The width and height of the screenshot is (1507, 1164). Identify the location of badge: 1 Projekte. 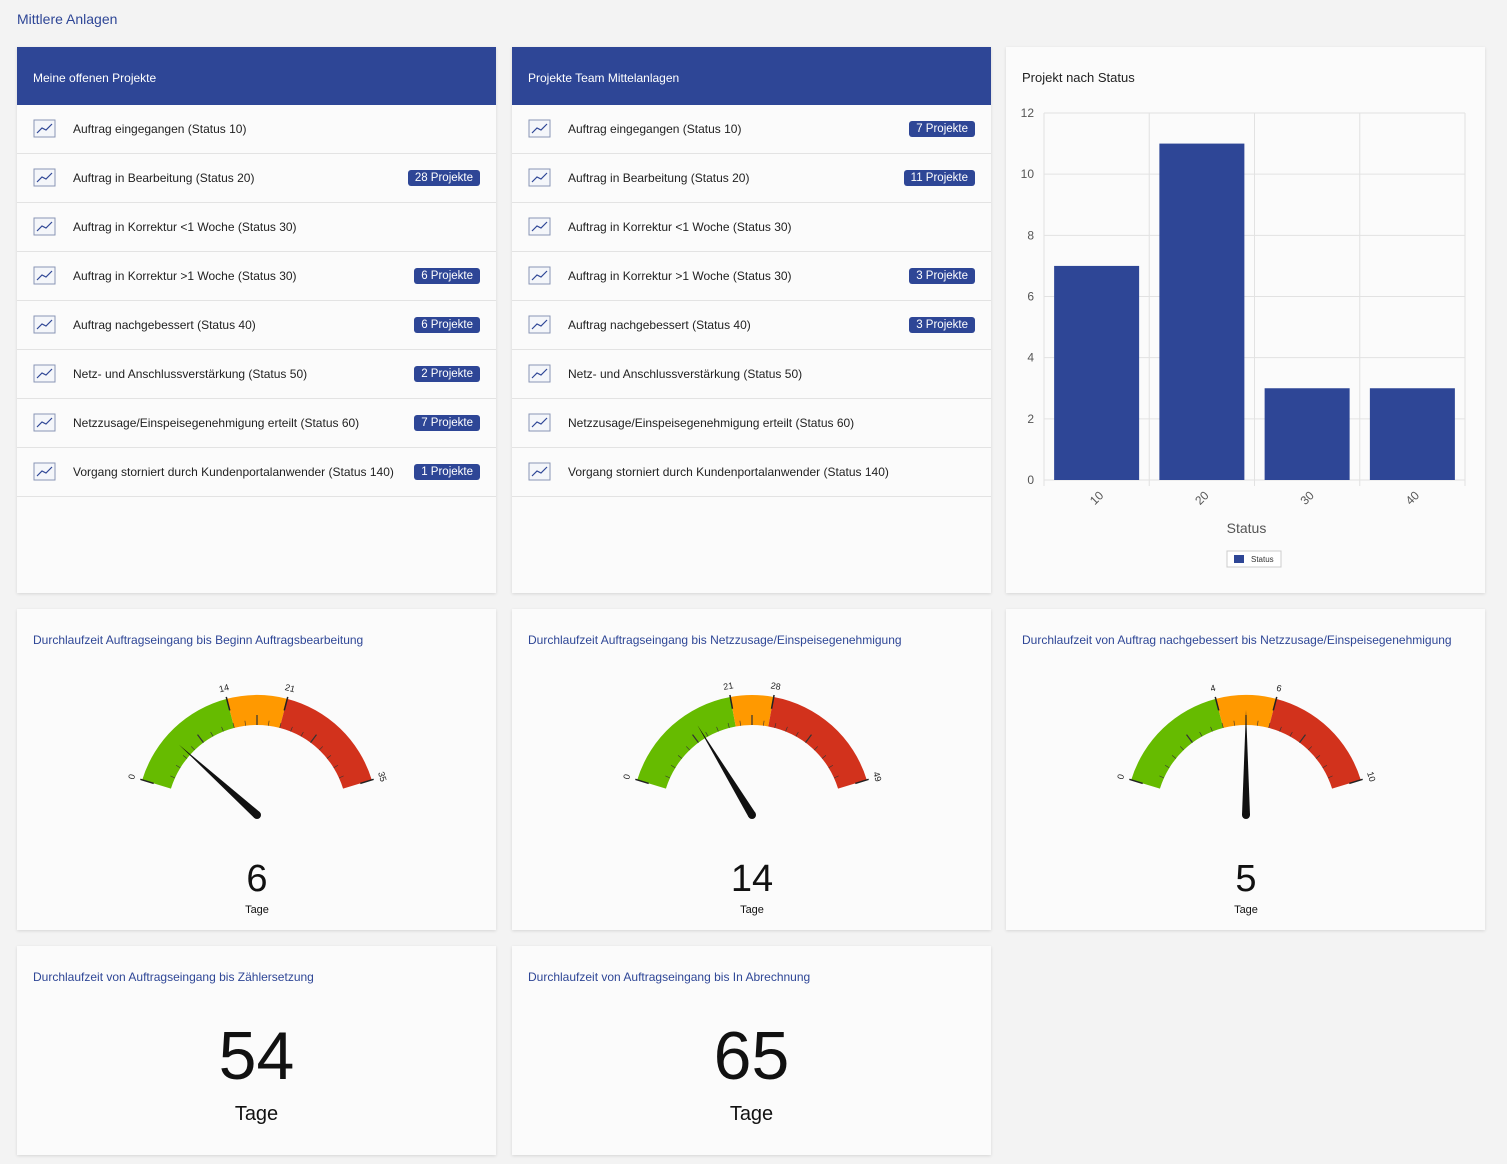
(447, 472).